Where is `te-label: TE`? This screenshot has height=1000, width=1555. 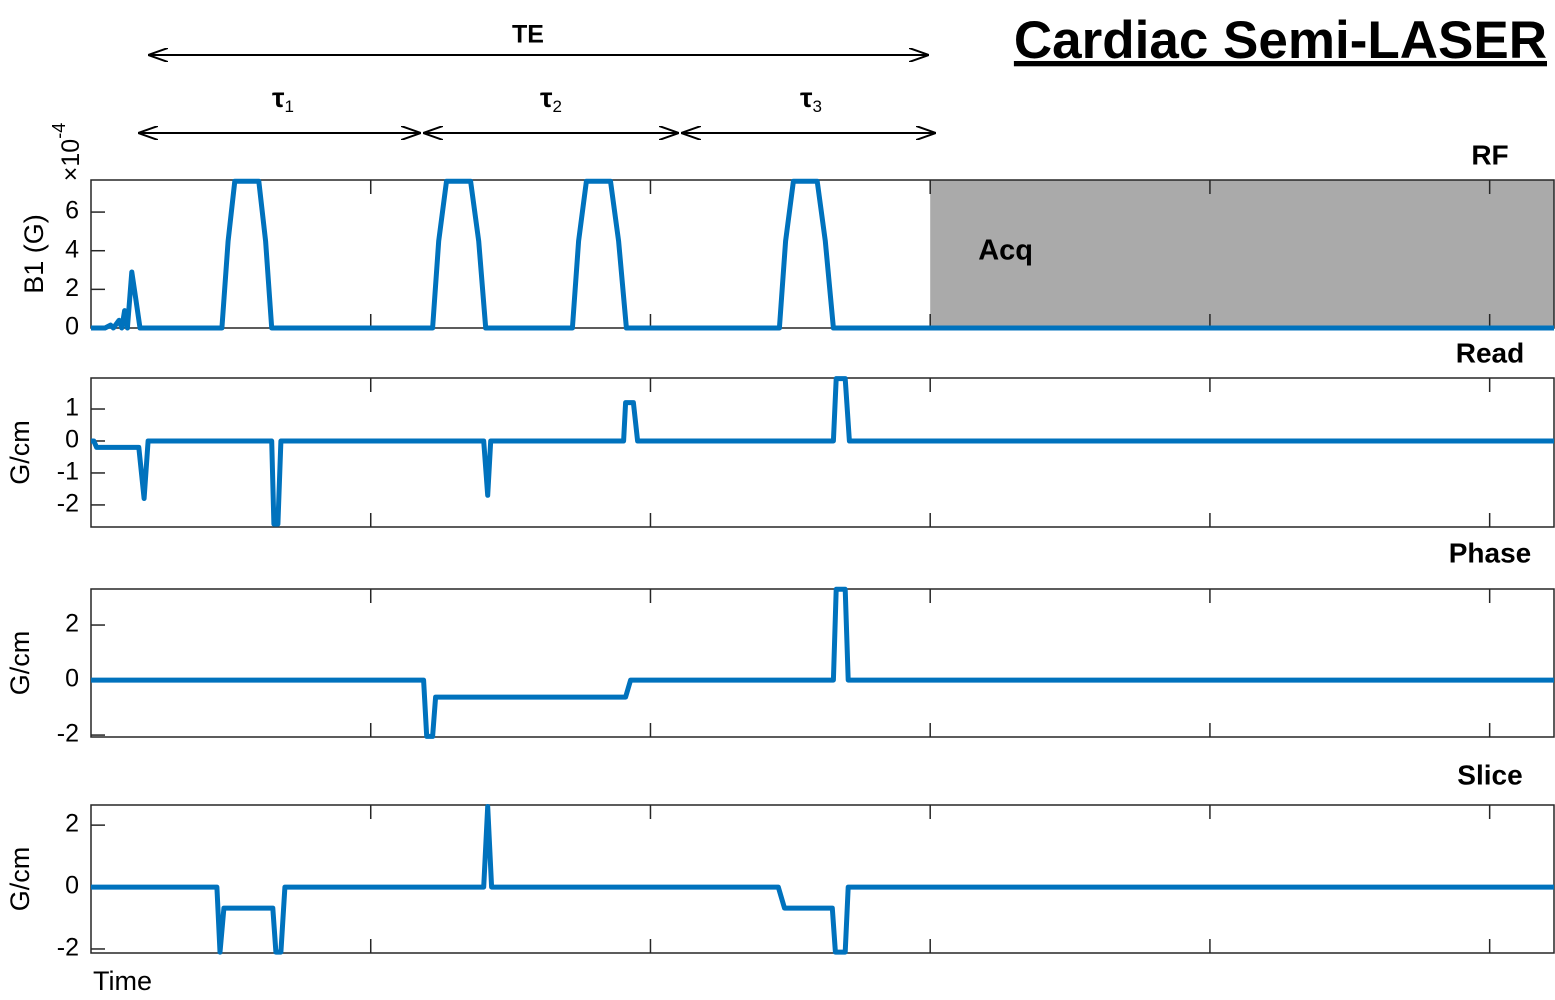
te-label: TE is located at coordinates (528, 35).